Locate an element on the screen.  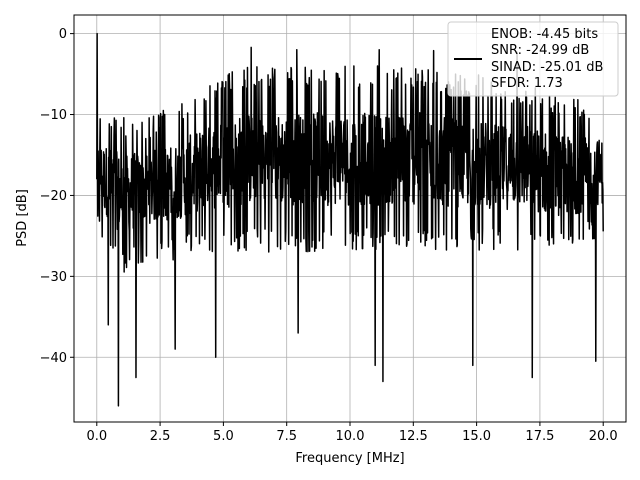
legend-line-enob: ENOB: -4.45 bits is located at coordinates (544, 34).